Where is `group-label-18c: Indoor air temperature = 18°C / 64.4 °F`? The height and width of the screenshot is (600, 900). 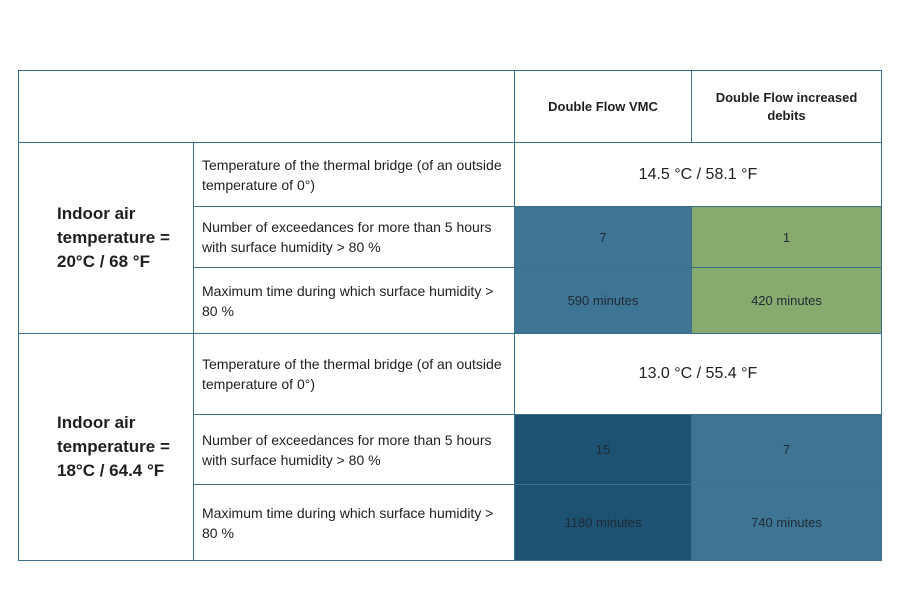
group-label-18c: Indoor air temperature = 18°C / 64.4 °F is located at coordinates (106, 447).